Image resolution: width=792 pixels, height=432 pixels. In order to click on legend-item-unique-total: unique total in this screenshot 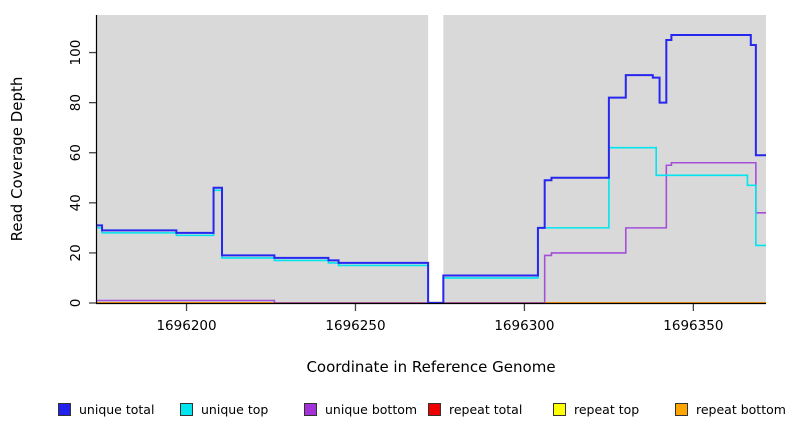, I will do `click(106, 409)`.